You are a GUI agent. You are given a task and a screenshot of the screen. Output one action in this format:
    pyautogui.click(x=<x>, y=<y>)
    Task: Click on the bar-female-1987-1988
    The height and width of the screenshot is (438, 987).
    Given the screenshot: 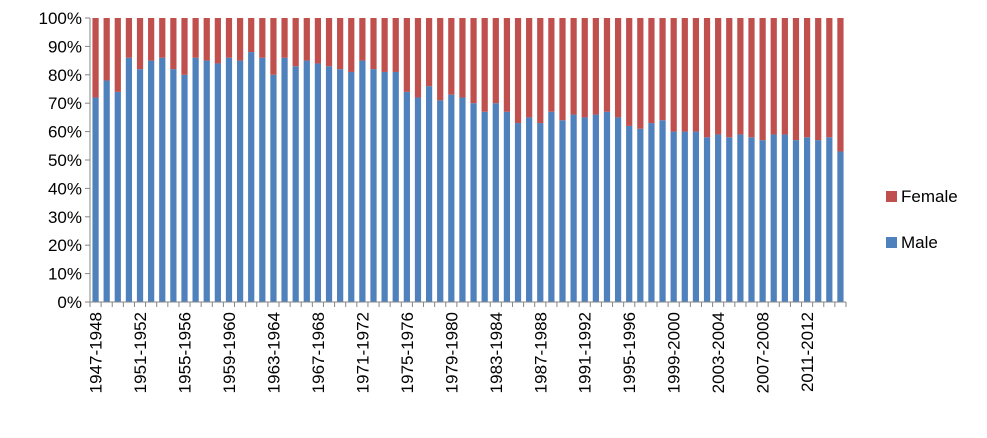 What is the action you would take?
    pyautogui.click(x=540, y=71)
    